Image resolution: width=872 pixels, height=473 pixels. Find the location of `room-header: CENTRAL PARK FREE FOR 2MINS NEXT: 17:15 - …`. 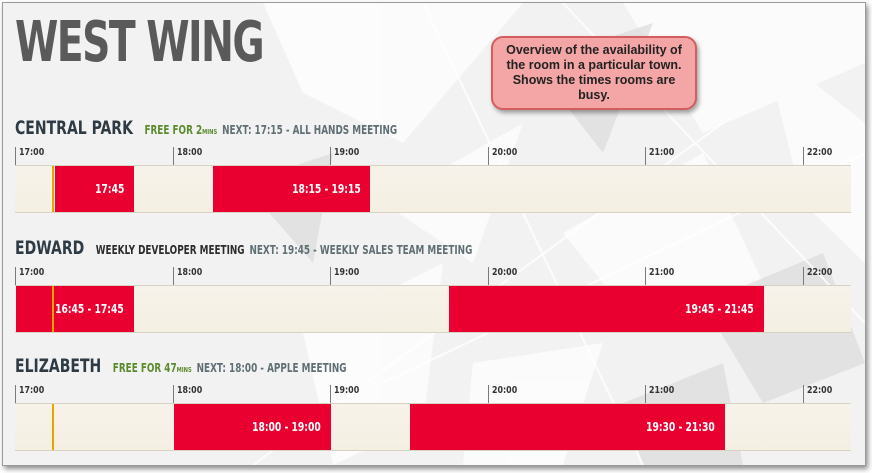

room-header: CENTRAL PARK FREE FOR 2MINS NEXT: 17:15 - … is located at coordinates (206, 128).